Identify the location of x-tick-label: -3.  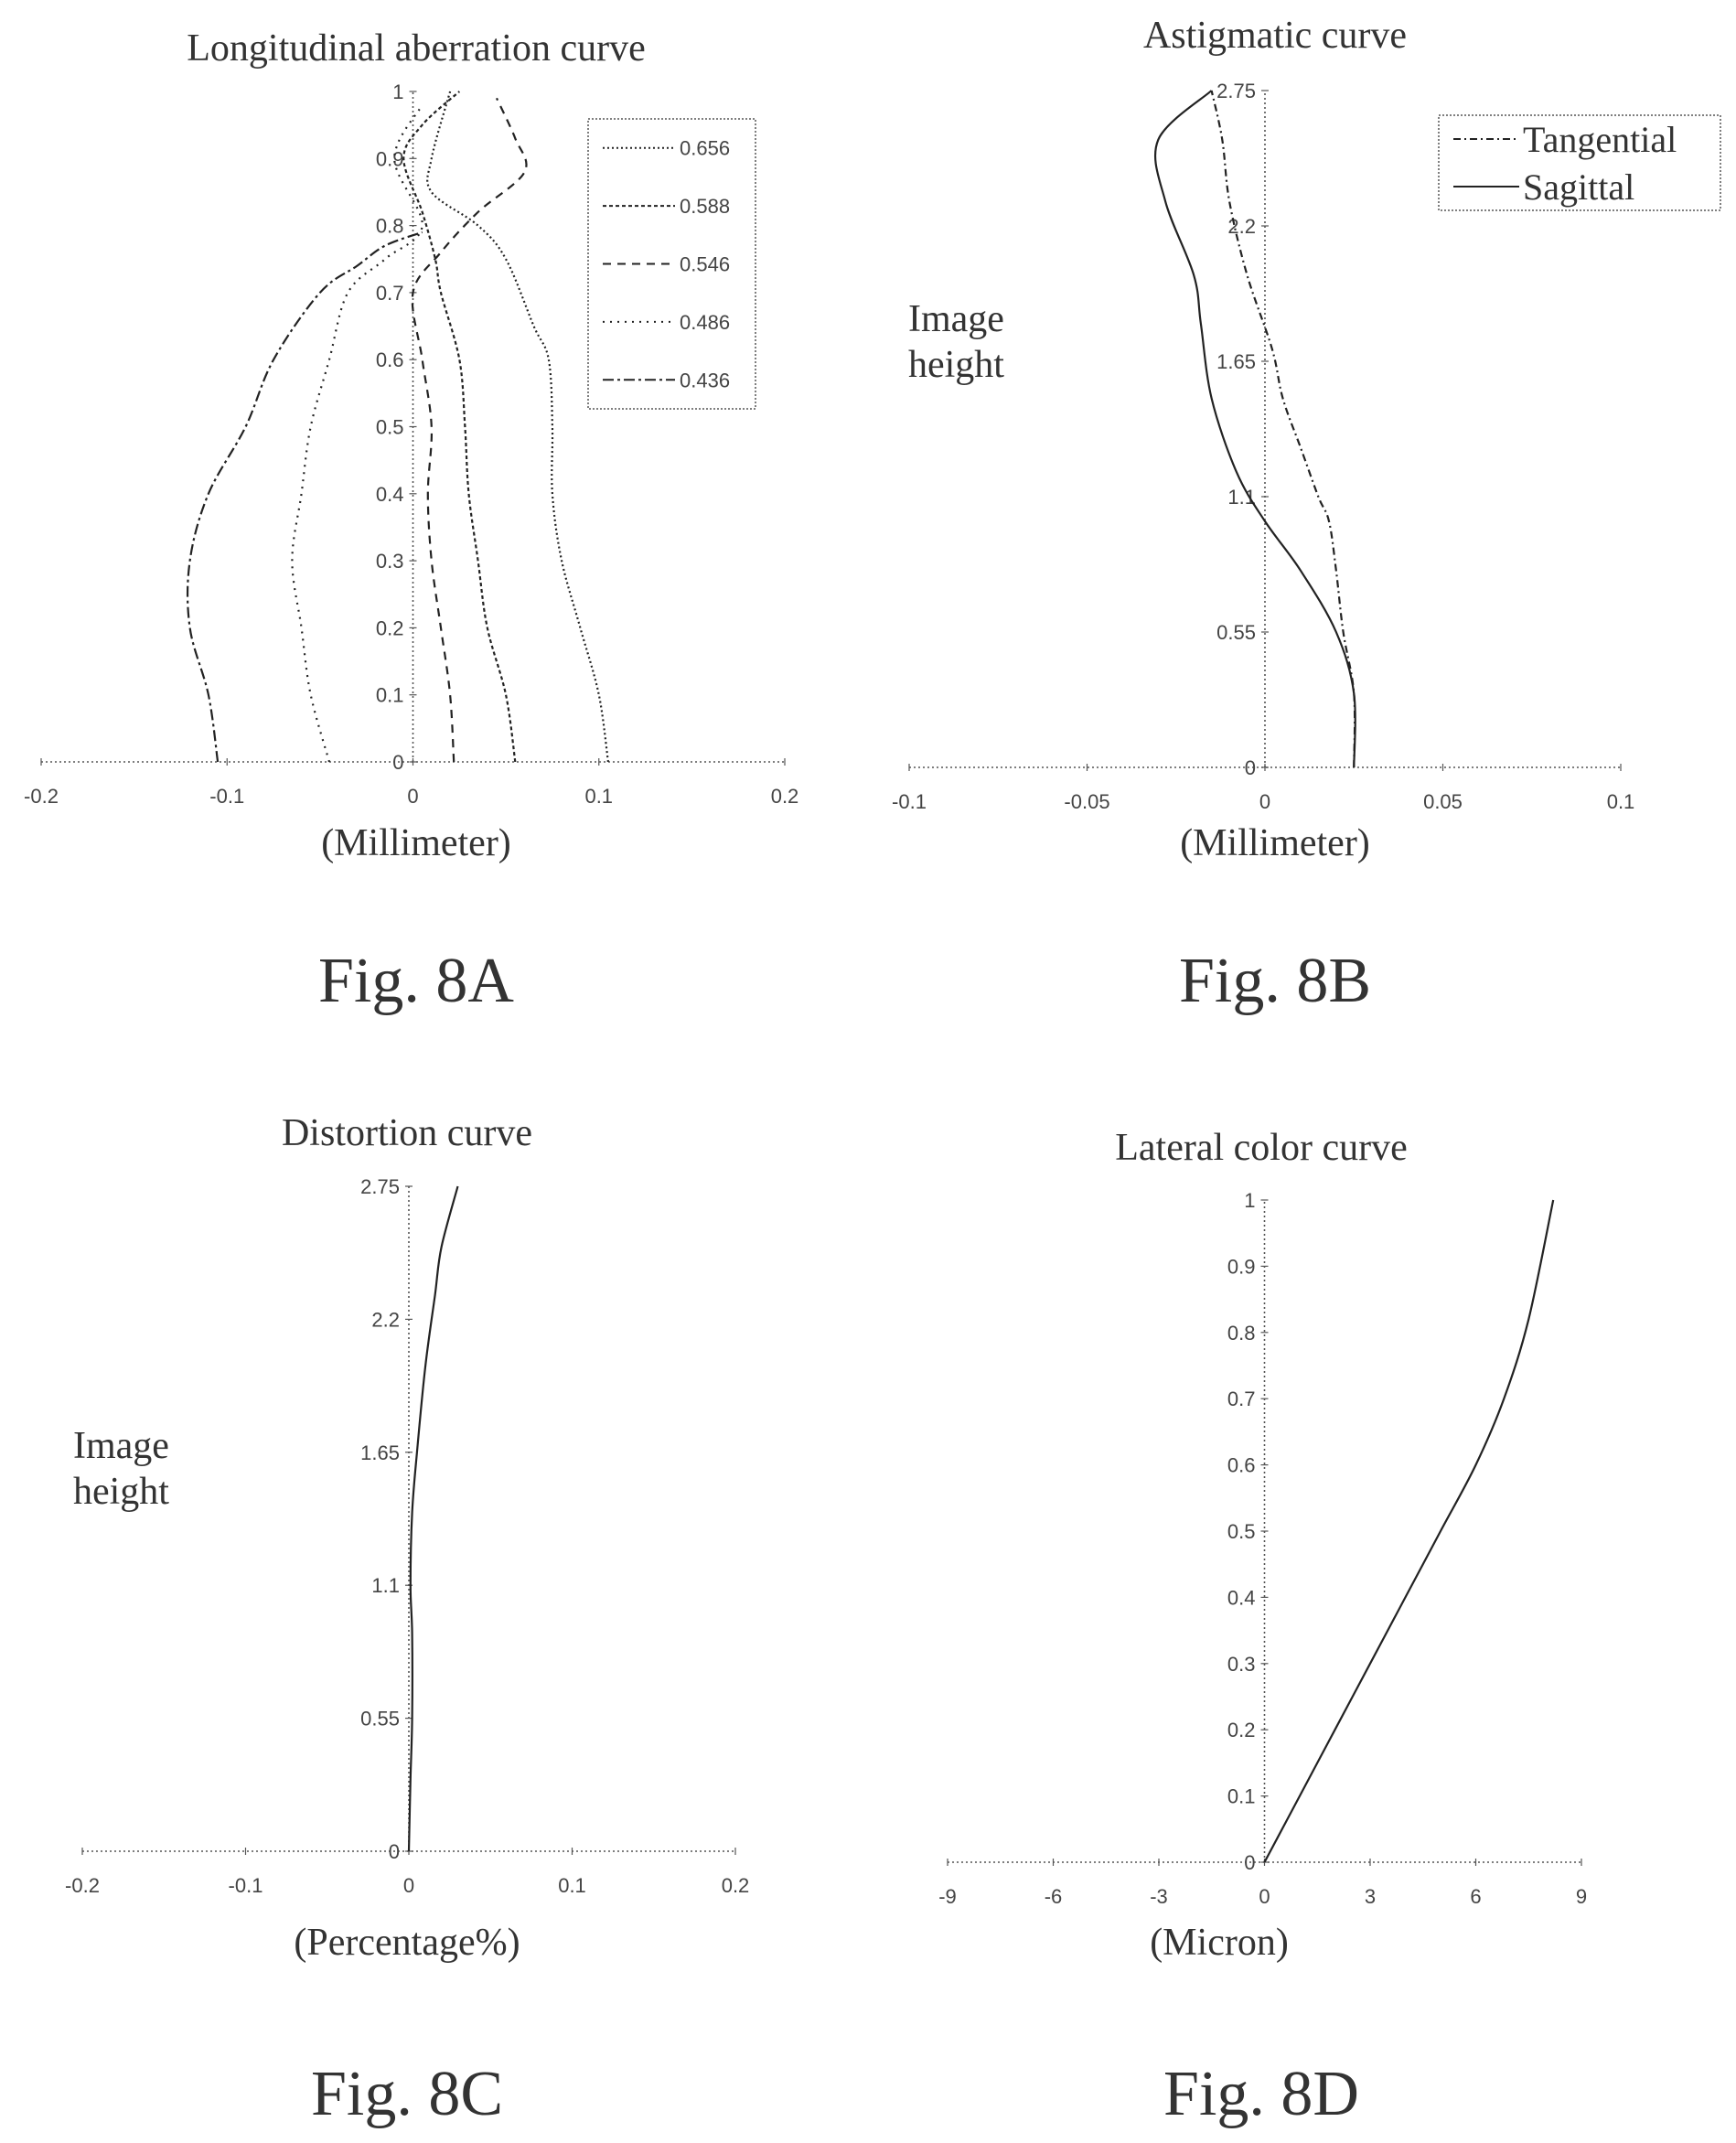
(1159, 1896).